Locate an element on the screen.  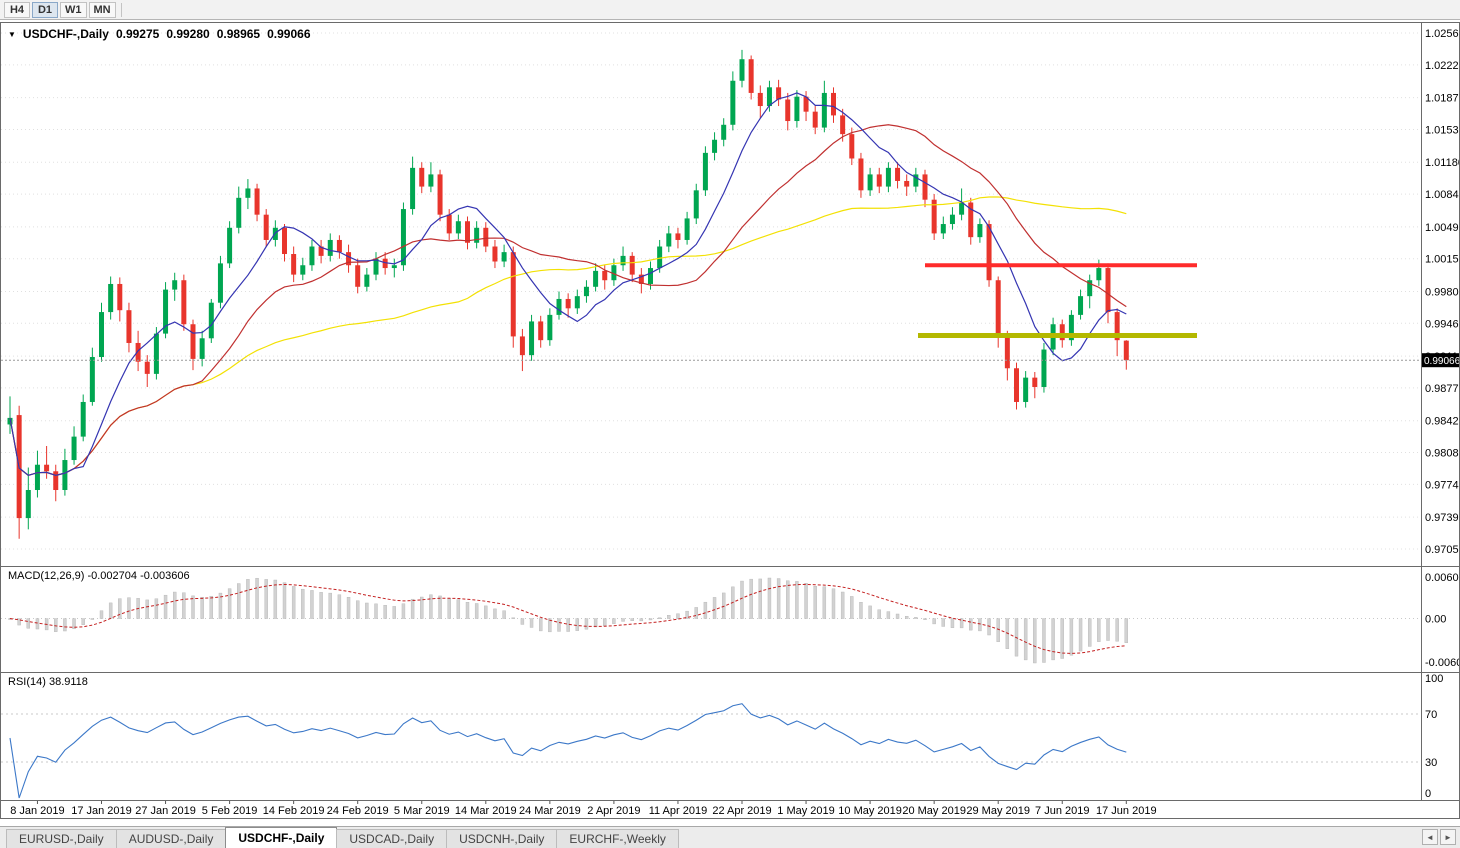
svg-text: 14 Feb 2019 is located at coordinates (294, 811).